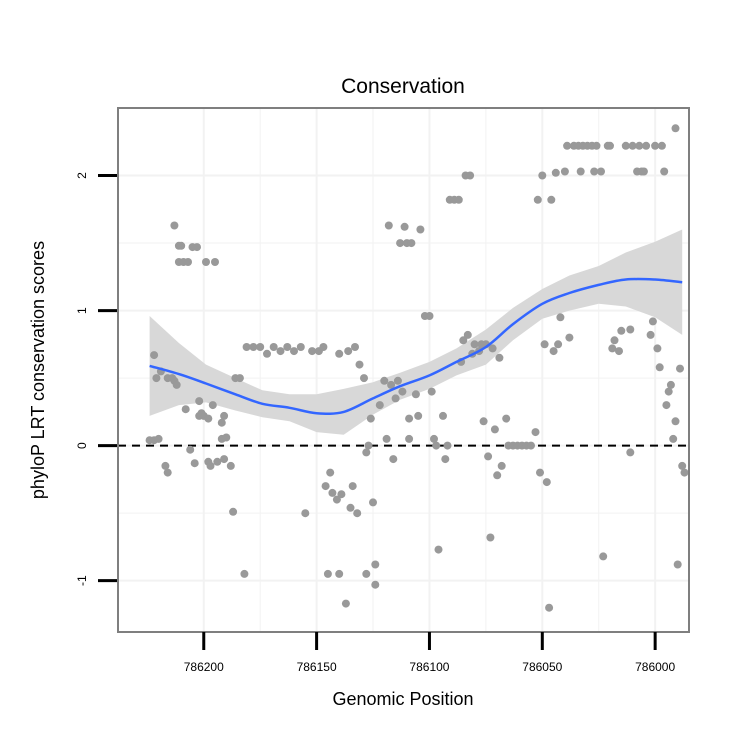  Describe the element at coordinates (429, 667) in the screenshot. I see `x-tick-label: 786100` at that location.